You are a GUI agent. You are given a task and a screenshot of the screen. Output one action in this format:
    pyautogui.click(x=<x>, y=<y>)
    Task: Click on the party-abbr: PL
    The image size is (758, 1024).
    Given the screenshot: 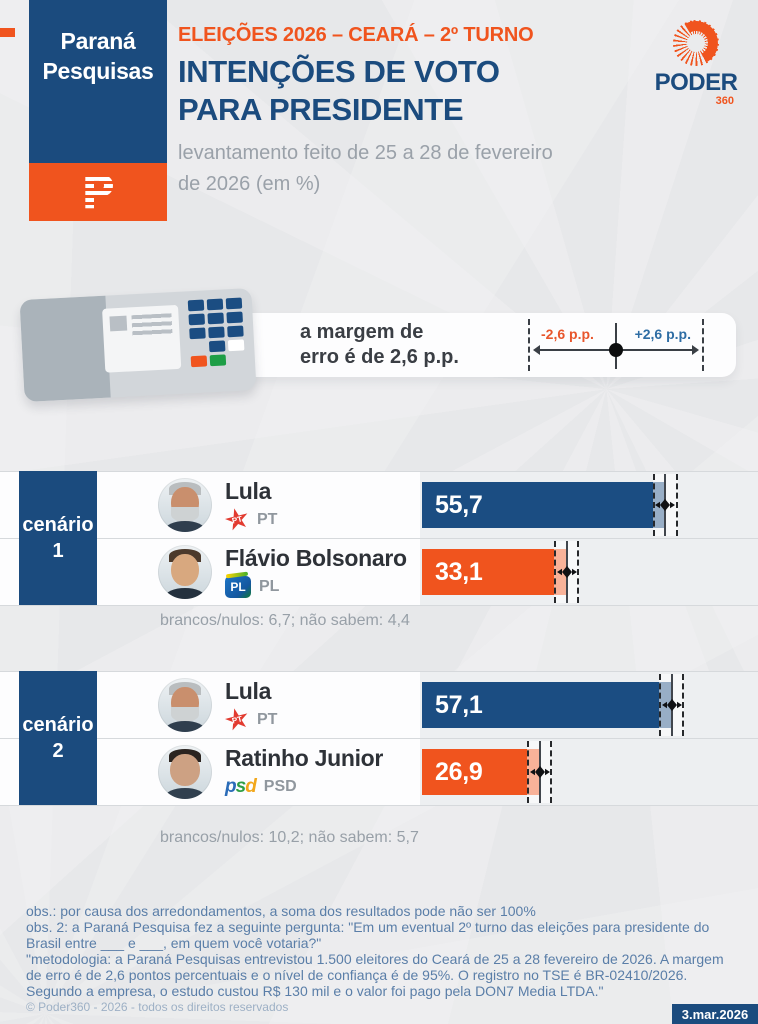 What is the action you would take?
    pyautogui.click(x=269, y=586)
    